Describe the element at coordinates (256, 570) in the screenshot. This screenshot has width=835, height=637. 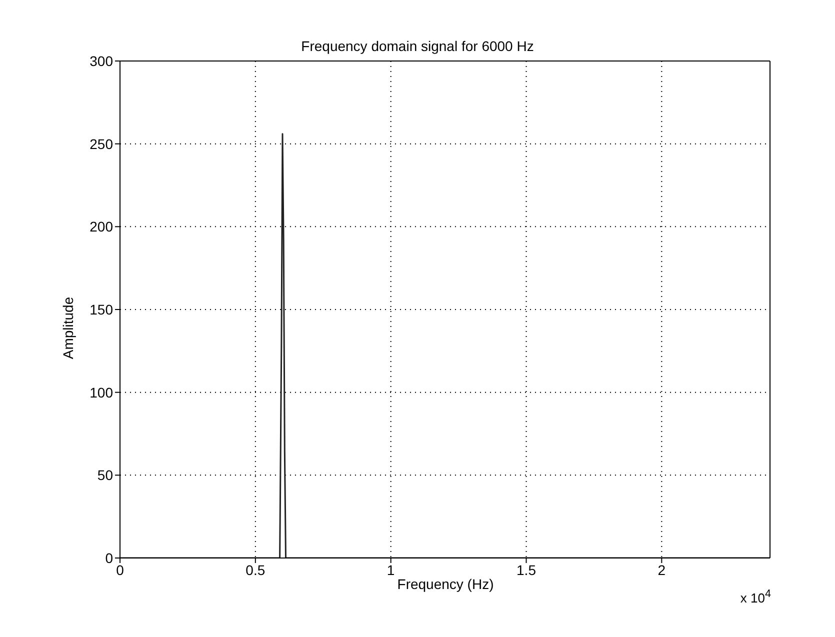
I see `x-tick-label: 0.5` at that location.